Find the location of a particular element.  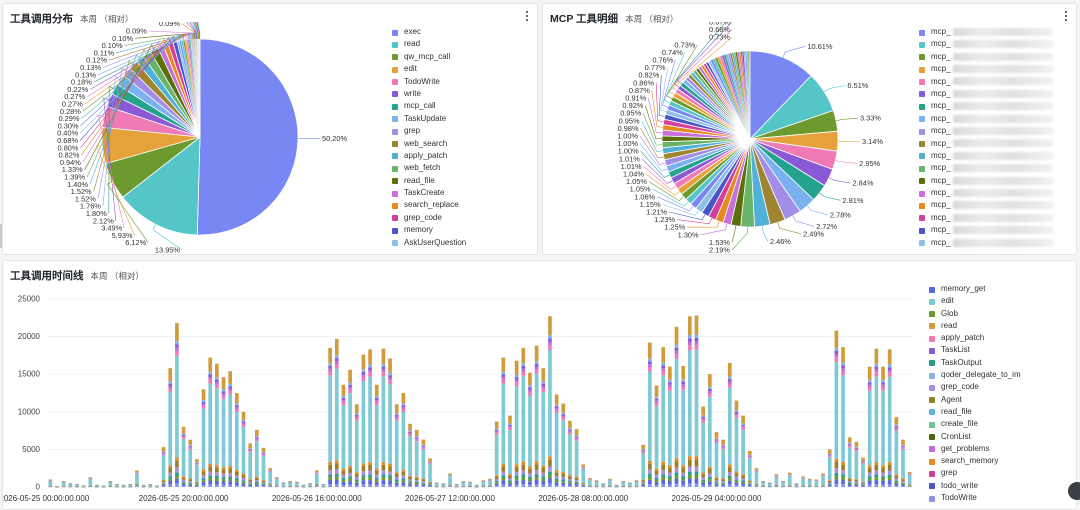

legend-item: Glob is located at coordinates (975, 314).